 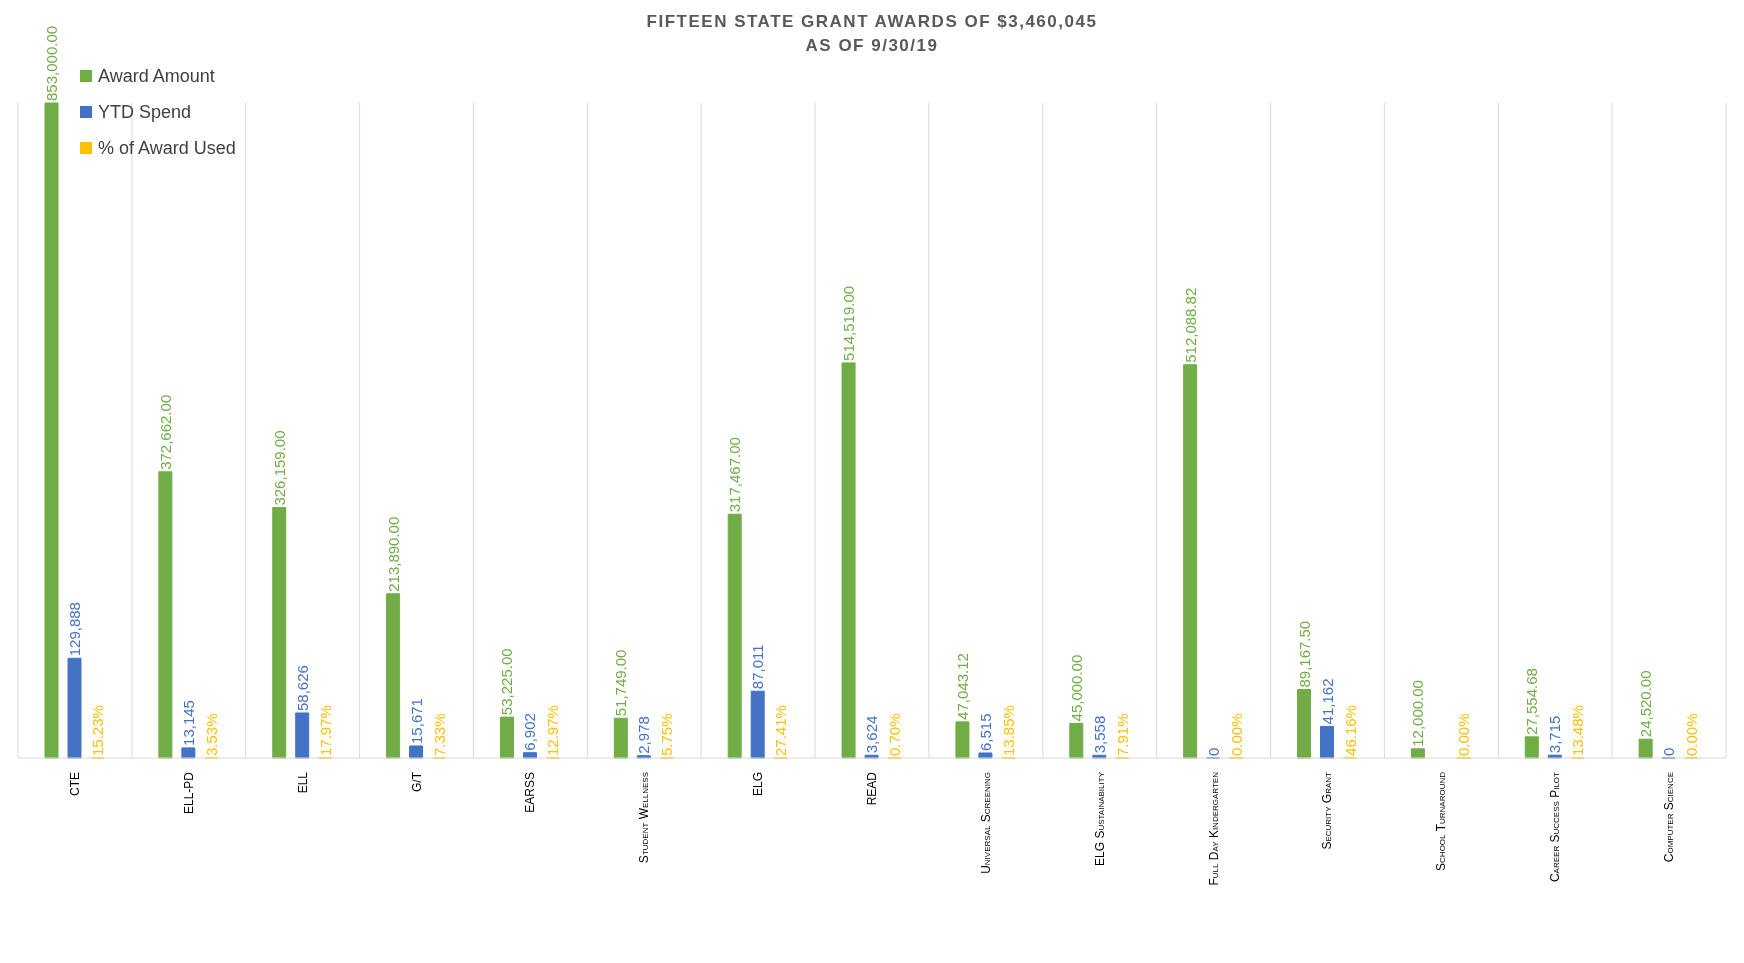 I want to click on data-label: 3,558, so click(x=1099, y=734).